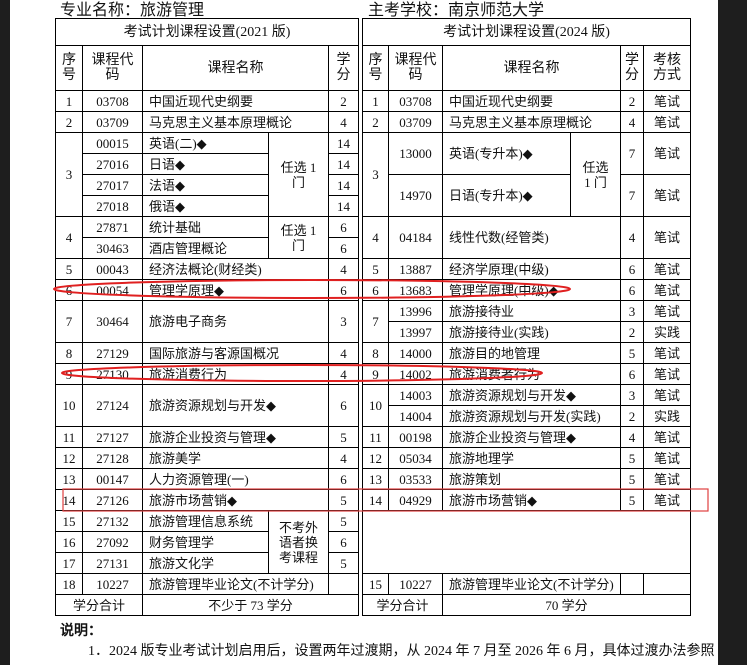  What do you see at coordinates (343, 68) in the screenshot?
I see `column-header: 学分` at bounding box center [343, 68].